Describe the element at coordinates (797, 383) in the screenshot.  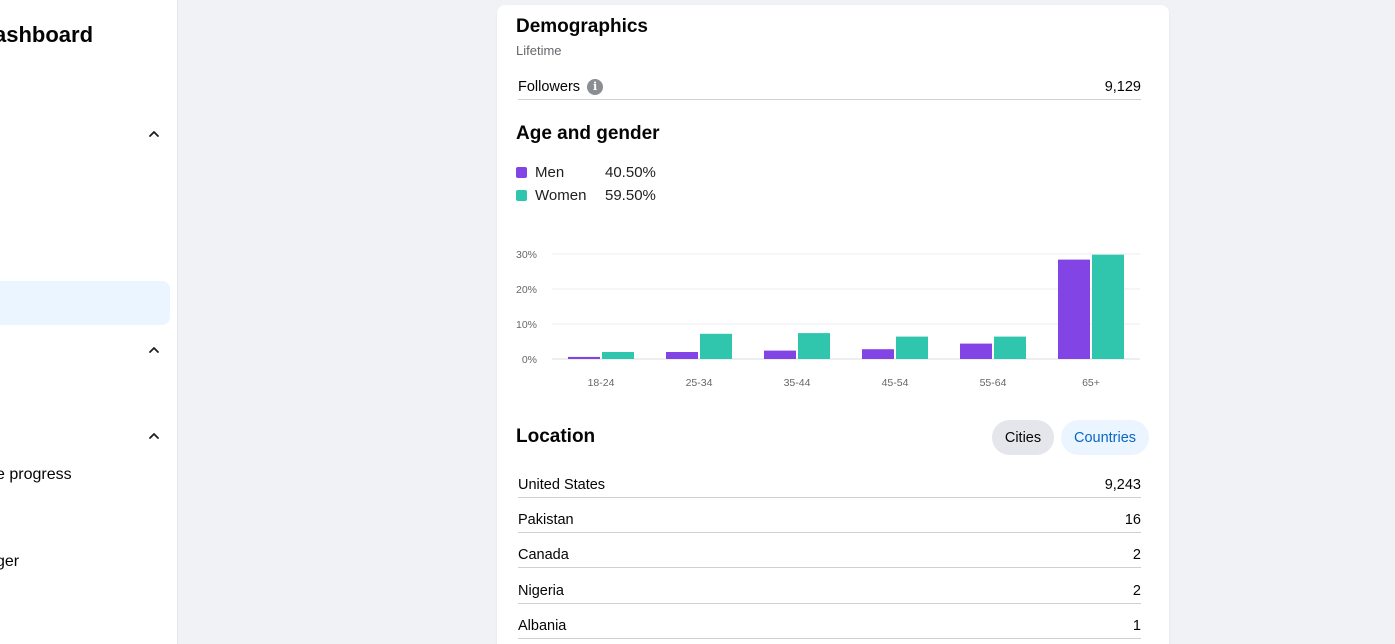
I see `x-tick-label: 35-44` at that location.